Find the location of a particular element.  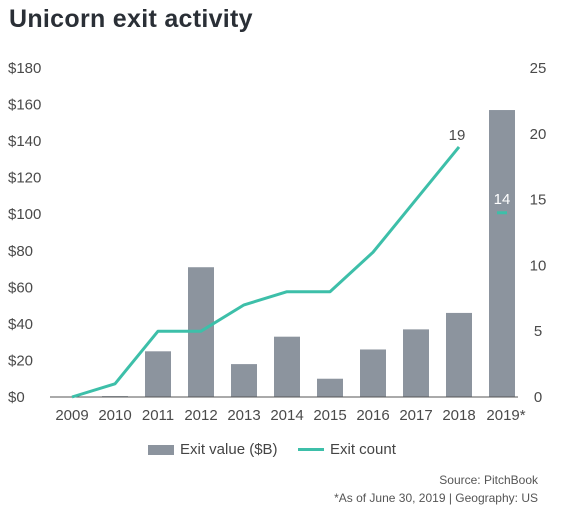

y-left-tick-label: $40 is located at coordinates (20, 324).